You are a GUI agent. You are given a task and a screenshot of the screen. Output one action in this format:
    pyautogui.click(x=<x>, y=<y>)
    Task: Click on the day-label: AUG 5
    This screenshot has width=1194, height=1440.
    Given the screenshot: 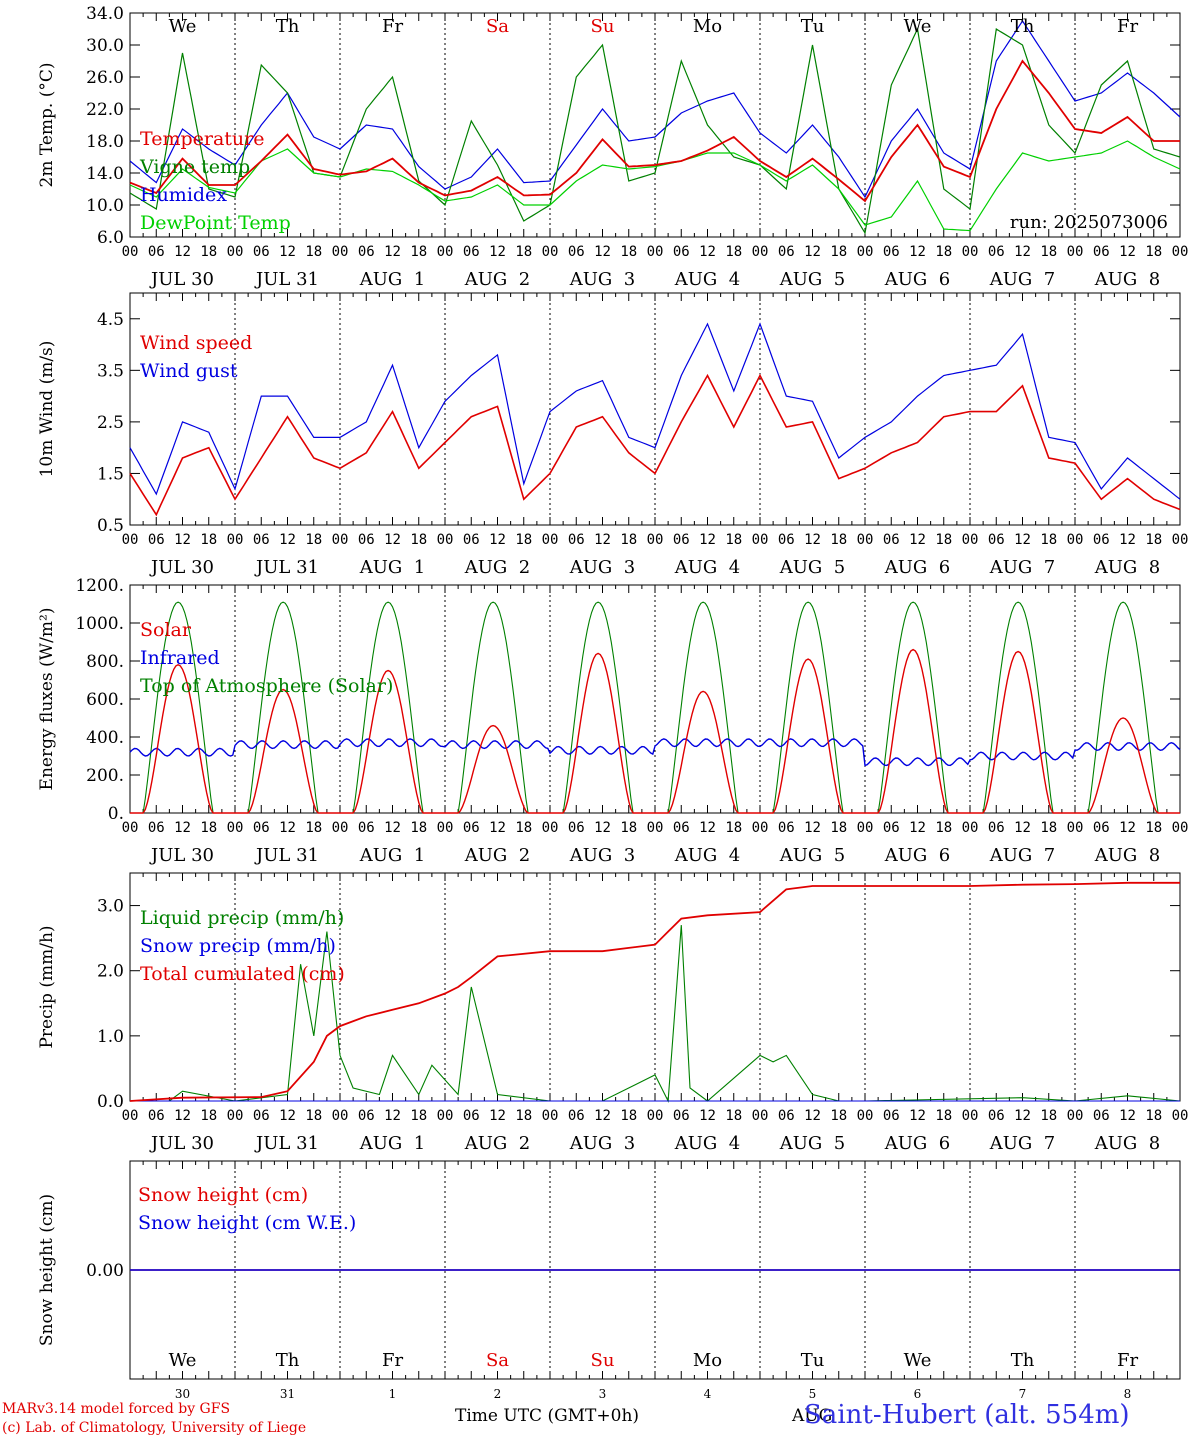 What is the action you would take?
    pyautogui.click(x=812, y=1143)
    